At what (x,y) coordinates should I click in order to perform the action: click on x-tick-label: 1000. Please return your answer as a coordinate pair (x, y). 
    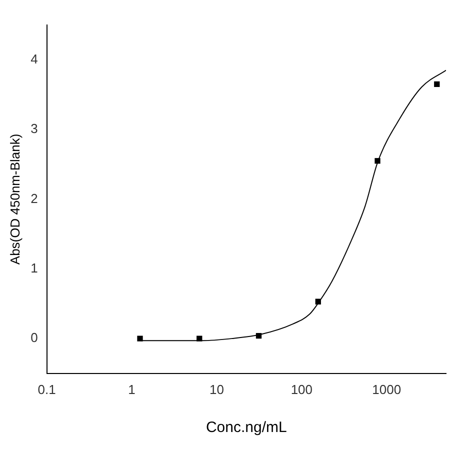
    Looking at the image, I should click on (387, 389).